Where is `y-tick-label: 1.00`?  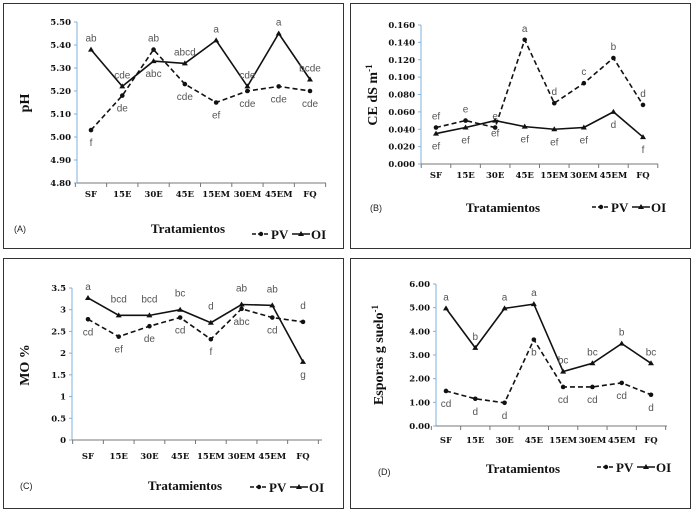
y-tick-label: 1.00 is located at coordinates (419, 403).